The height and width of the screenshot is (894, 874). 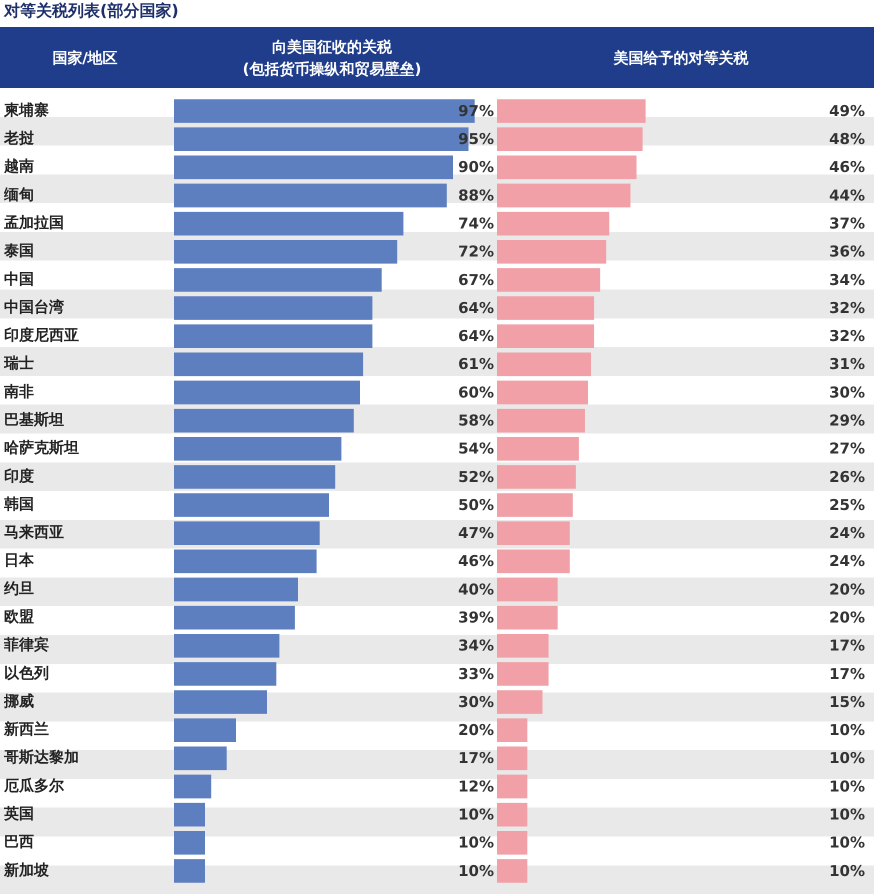 I want to click on data-label: 31%, so click(x=847, y=364).